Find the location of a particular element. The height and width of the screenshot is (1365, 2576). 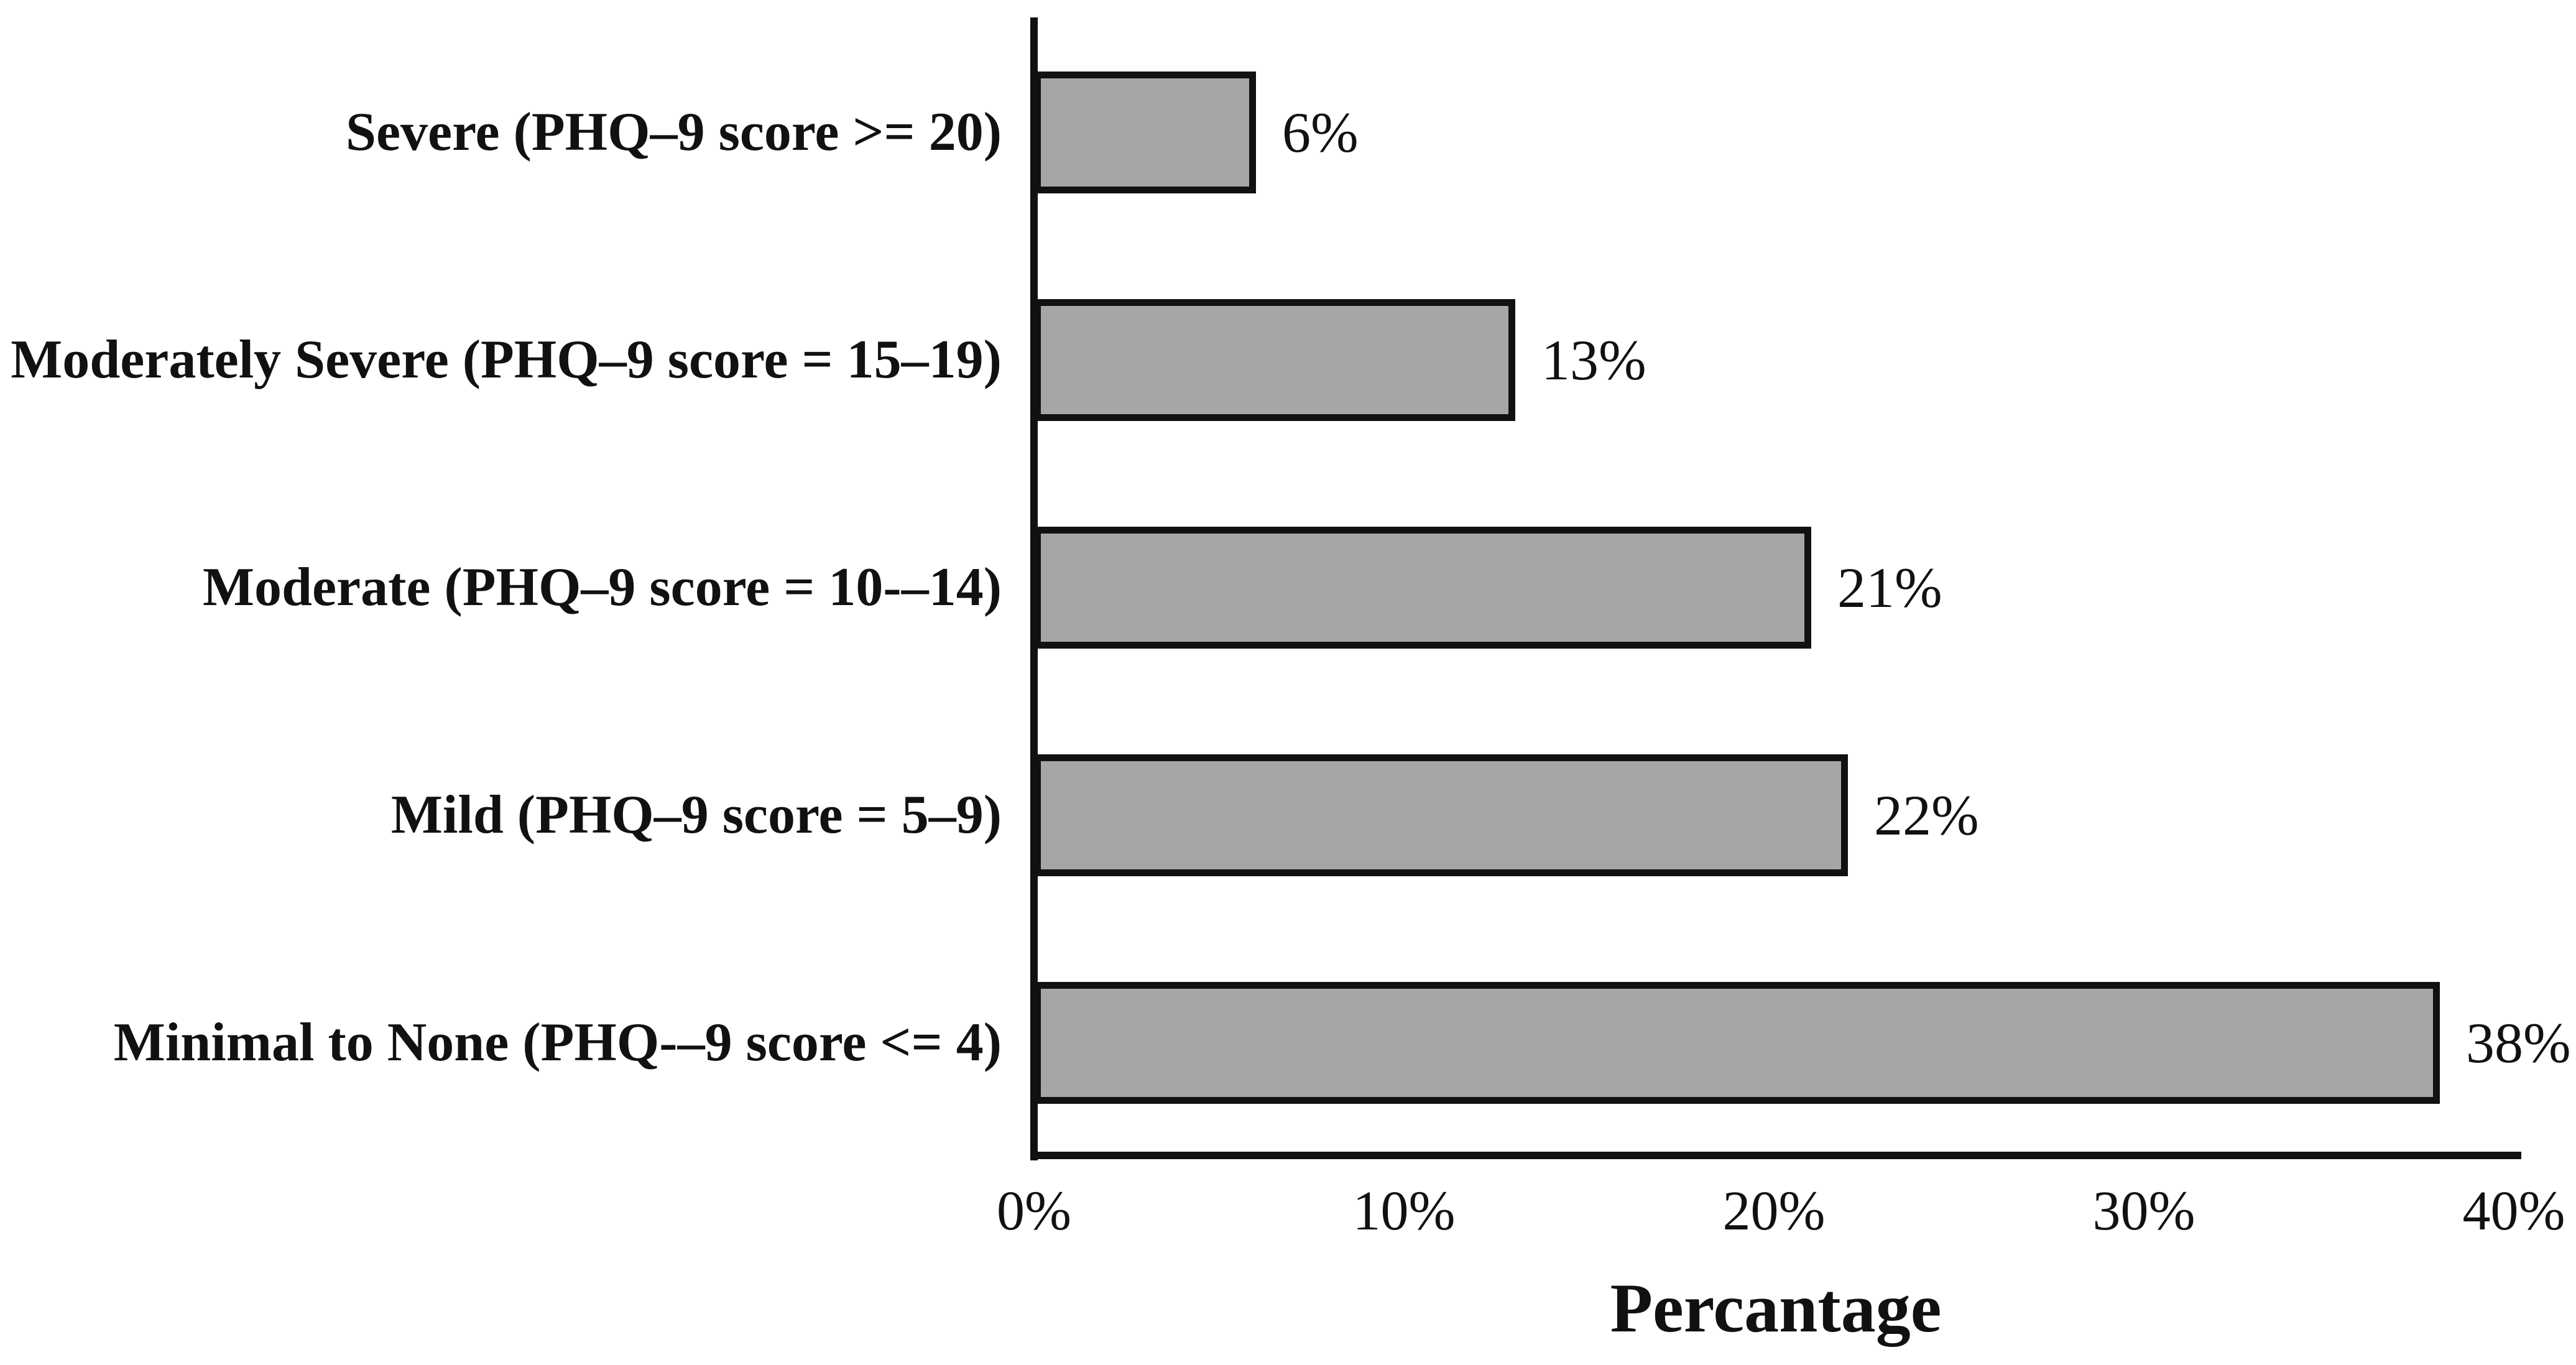

bar-value-label: 13% is located at coordinates (1593, 360).